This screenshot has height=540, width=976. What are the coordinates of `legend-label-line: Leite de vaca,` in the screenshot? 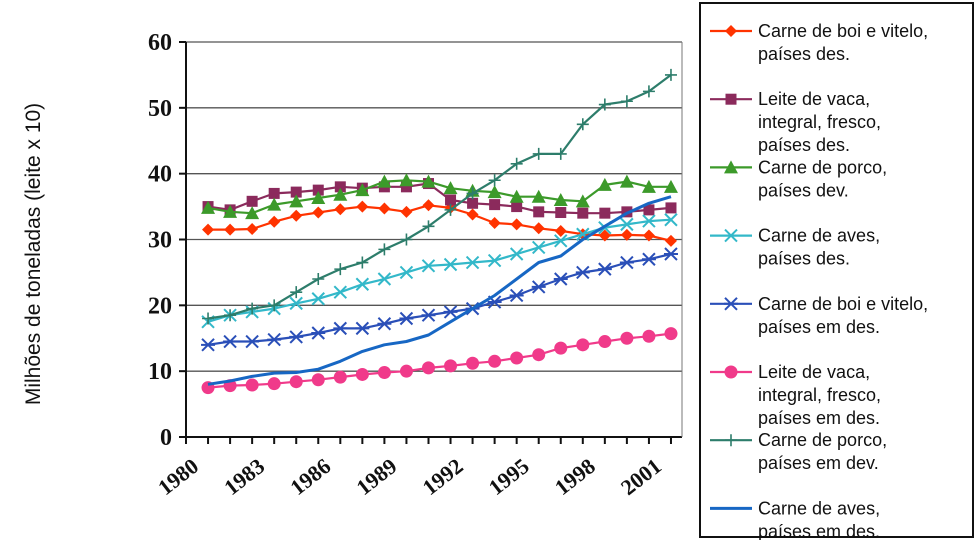 It's located at (814, 372).